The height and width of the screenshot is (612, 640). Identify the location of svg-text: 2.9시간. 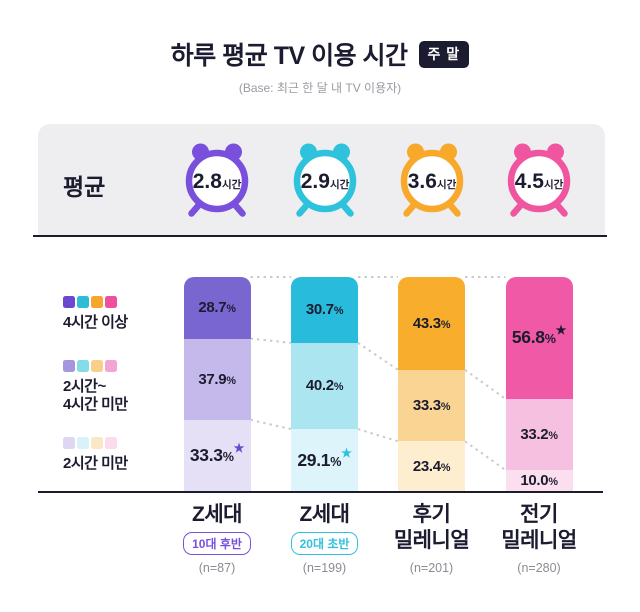
(324, 181).